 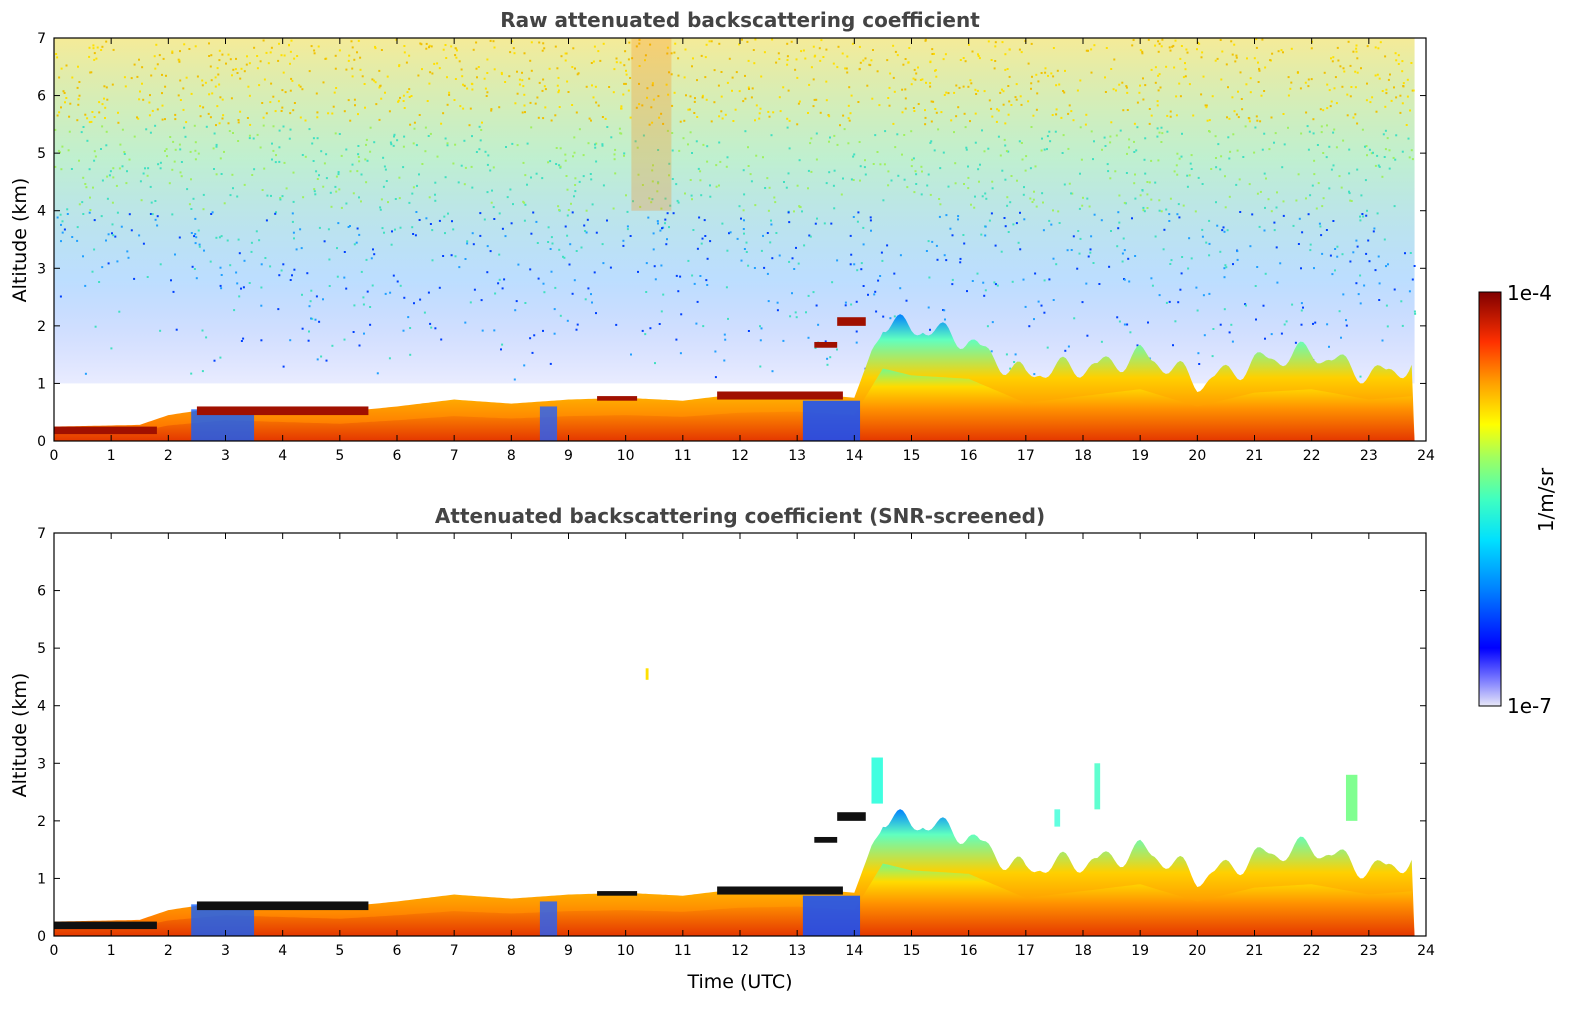 What do you see at coordinates (1426, 951) in the screenshot?
I see `x-tick-label: 24` at bounding box center [1426, 951].